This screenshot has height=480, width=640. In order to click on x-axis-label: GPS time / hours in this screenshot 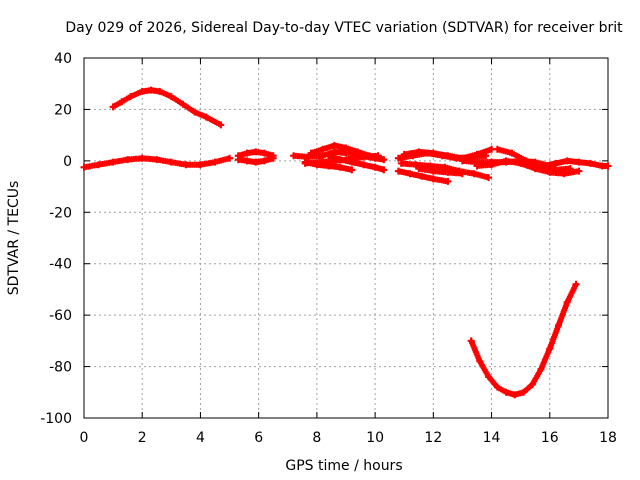, I will do `click(343, 466)`.